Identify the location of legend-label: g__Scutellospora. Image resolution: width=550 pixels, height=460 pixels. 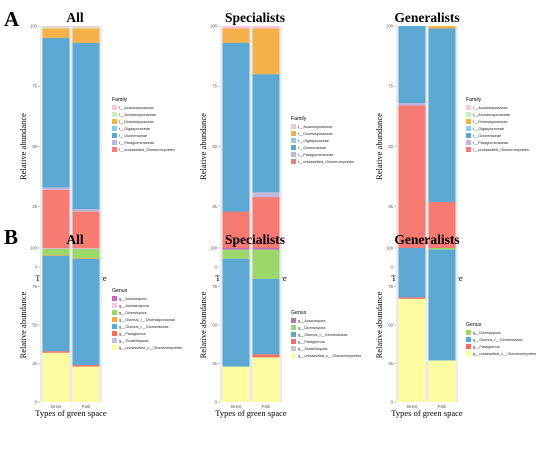
(134, 341).